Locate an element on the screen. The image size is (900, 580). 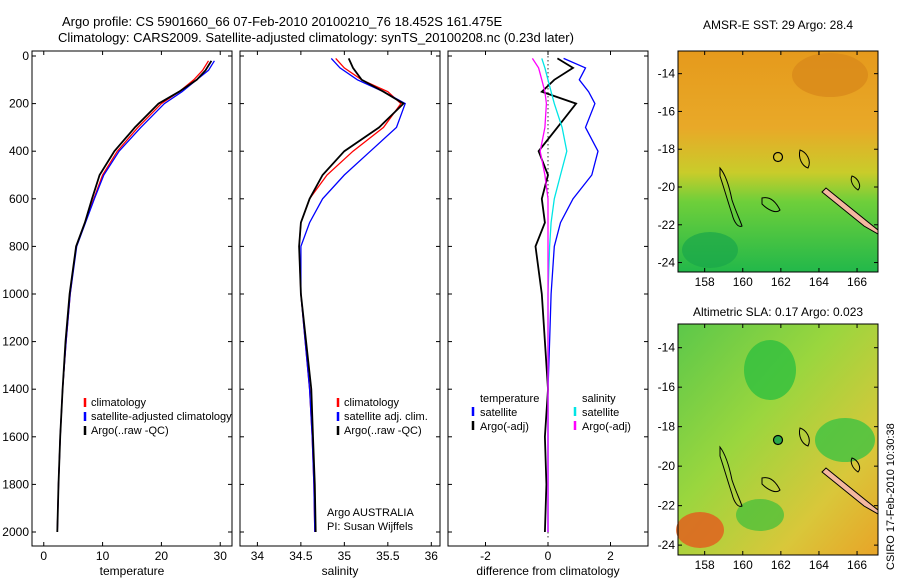
sst-map-ytick-label: -16 is located at coordinates (667, 111).